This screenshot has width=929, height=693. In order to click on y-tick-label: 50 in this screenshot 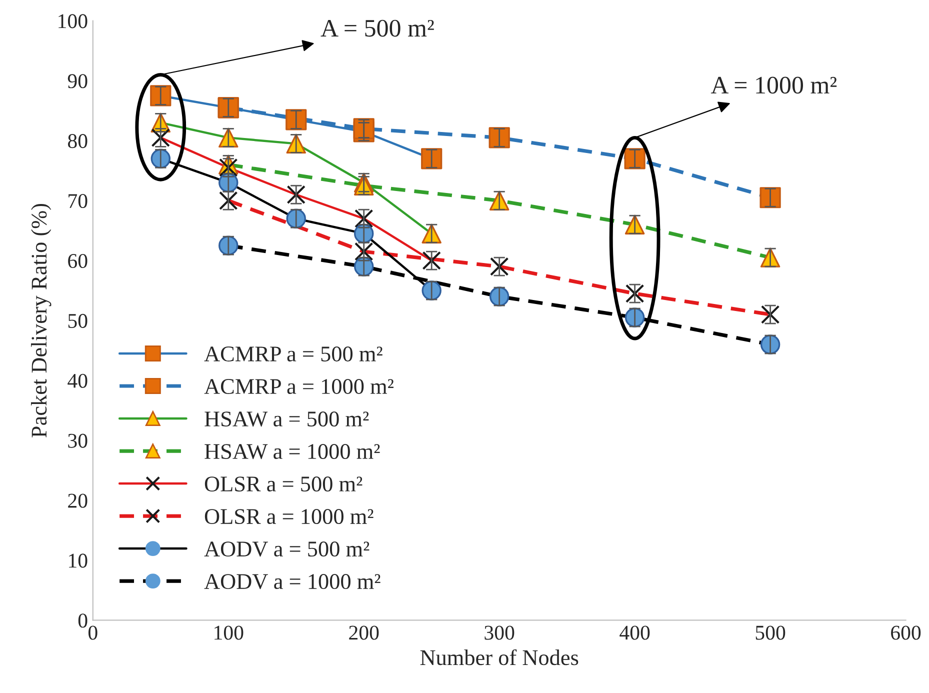, I will do `click(78, 321)`.